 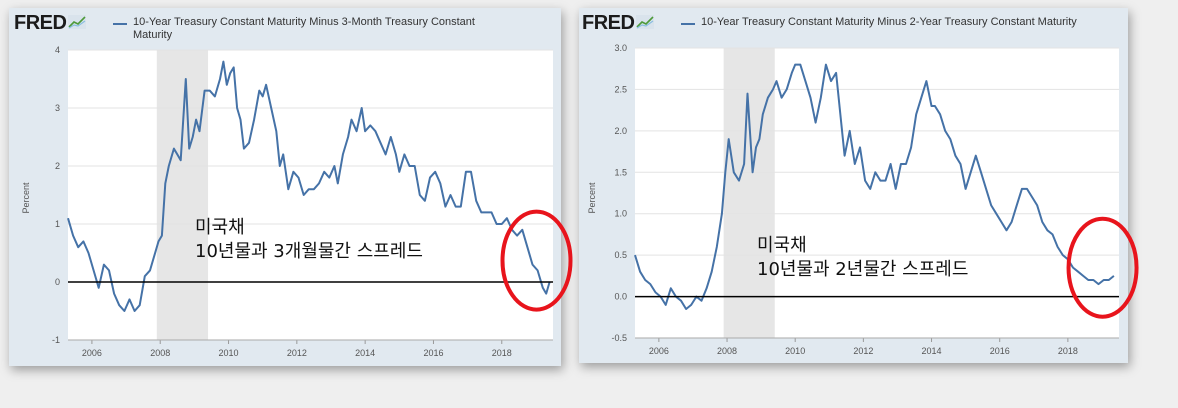 I want to click on y-tick-label: -1, so click(x=56, y=340).